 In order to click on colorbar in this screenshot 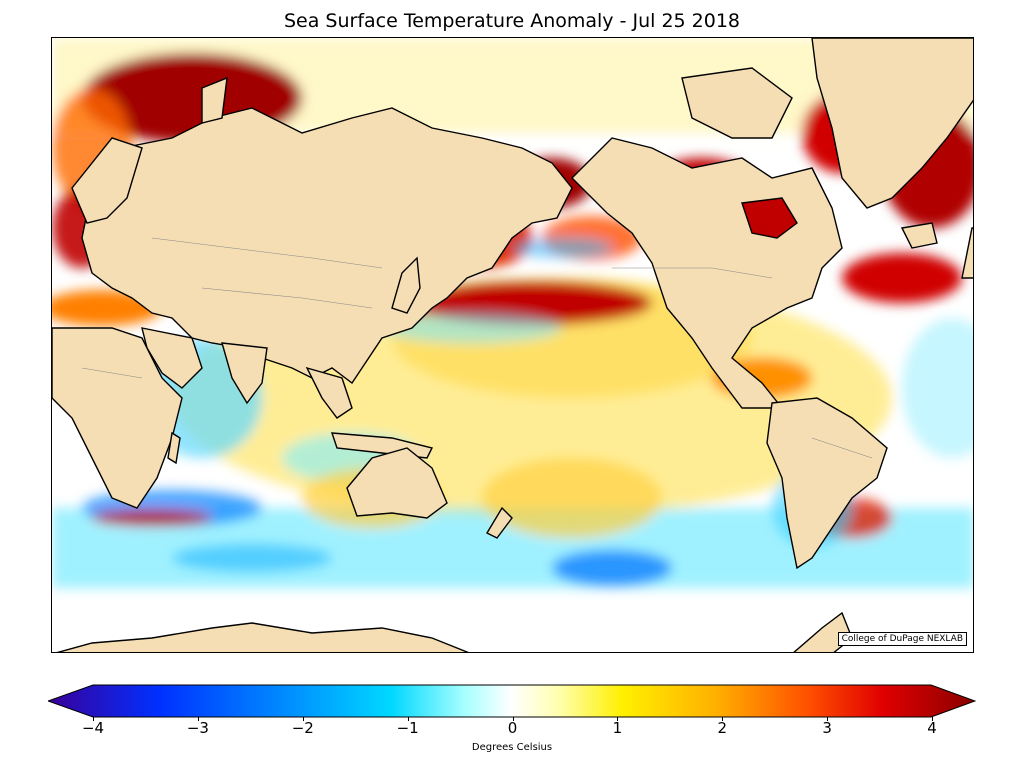, I will do `click(512, 701)`.